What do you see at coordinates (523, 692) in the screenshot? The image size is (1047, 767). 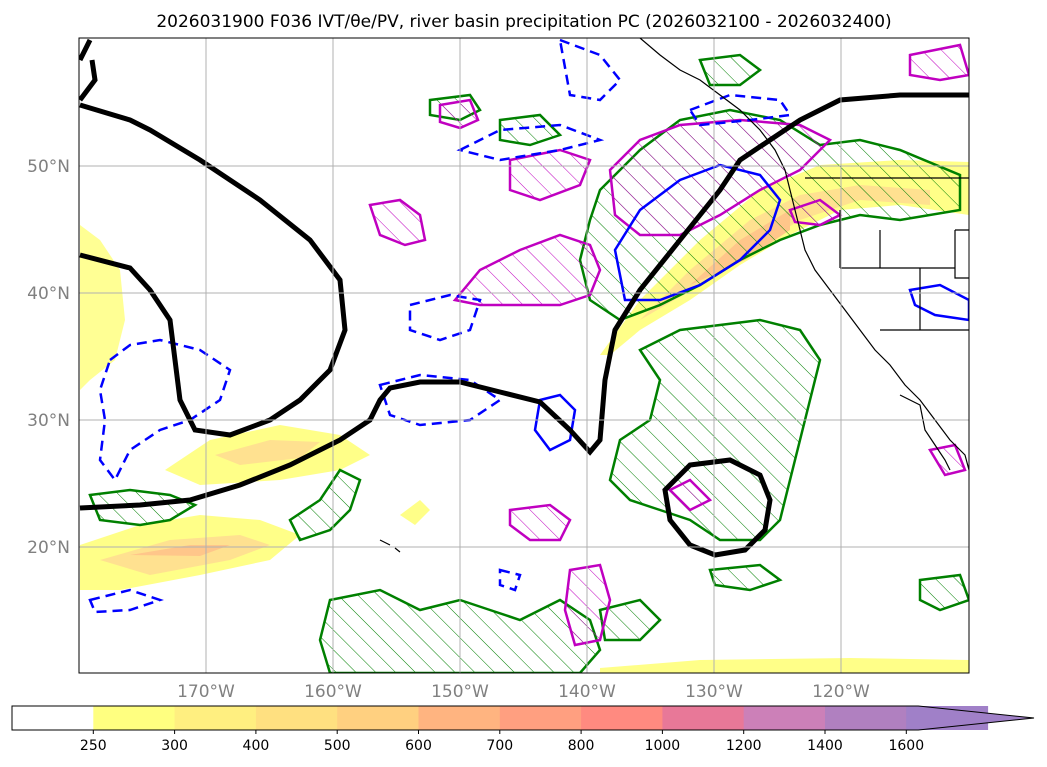 I see `lon-labels: 170°W 160°W 150°W 140°W 130°W 120°W` at bounding box center [523, 692].